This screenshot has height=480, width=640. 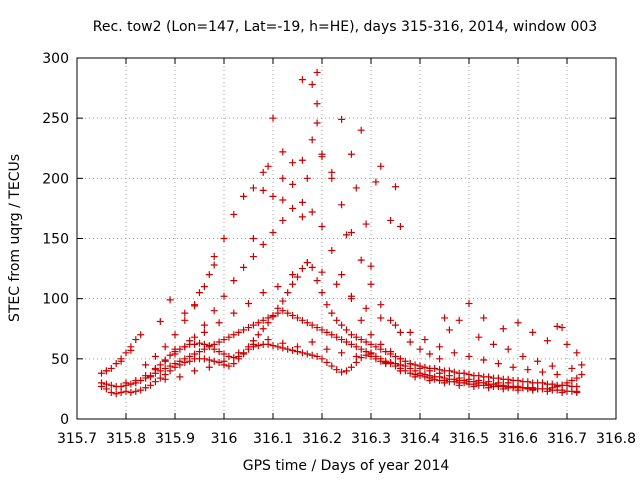 I want to click on y-tick-label: 0, so click(x=64, y=420).